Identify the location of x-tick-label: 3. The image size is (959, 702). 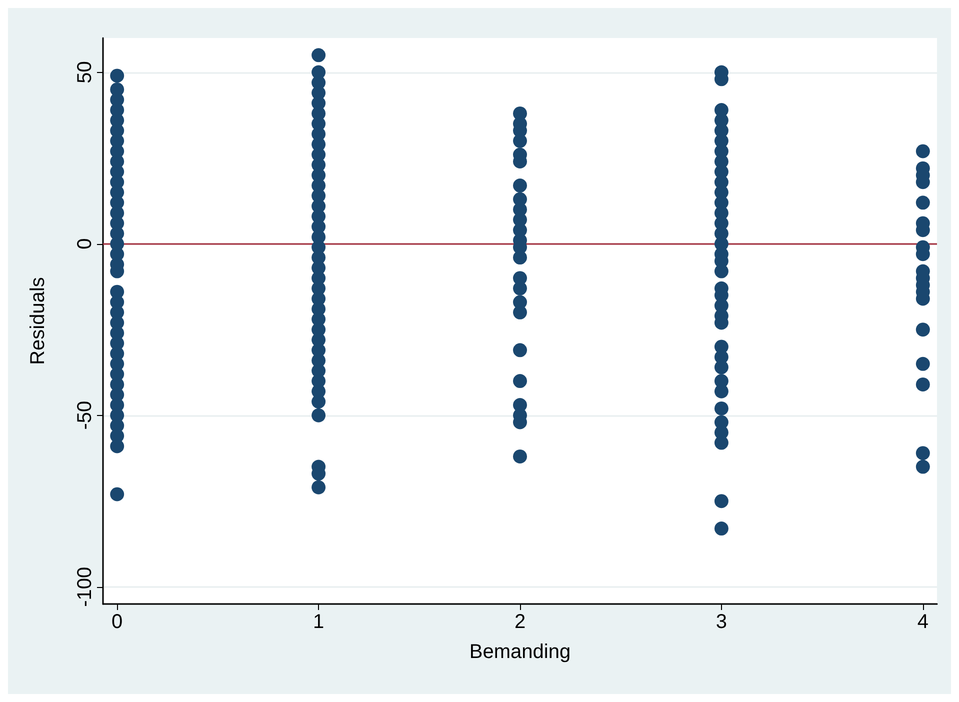
(722, 622).